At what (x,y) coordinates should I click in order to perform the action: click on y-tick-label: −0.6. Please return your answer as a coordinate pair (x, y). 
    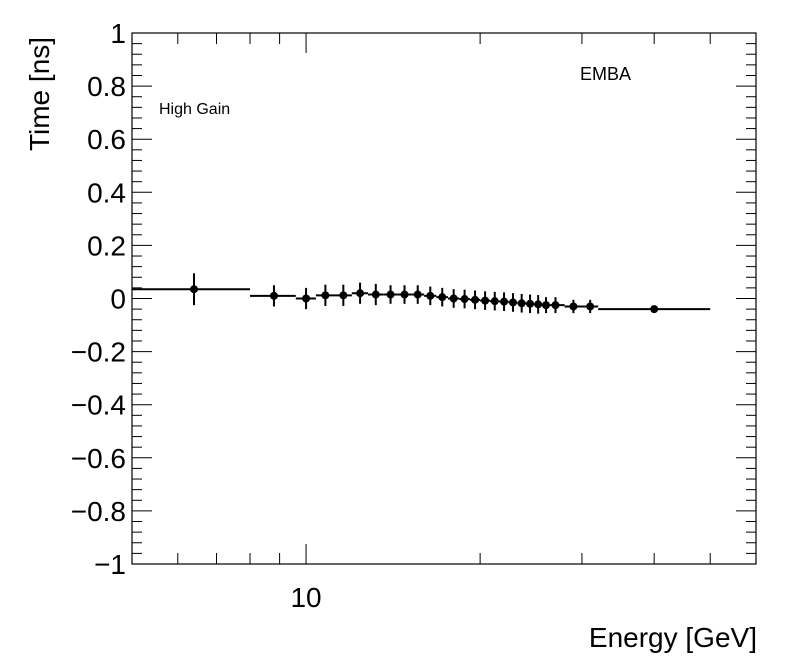
    Looking at the image, I should click on (98, 458).